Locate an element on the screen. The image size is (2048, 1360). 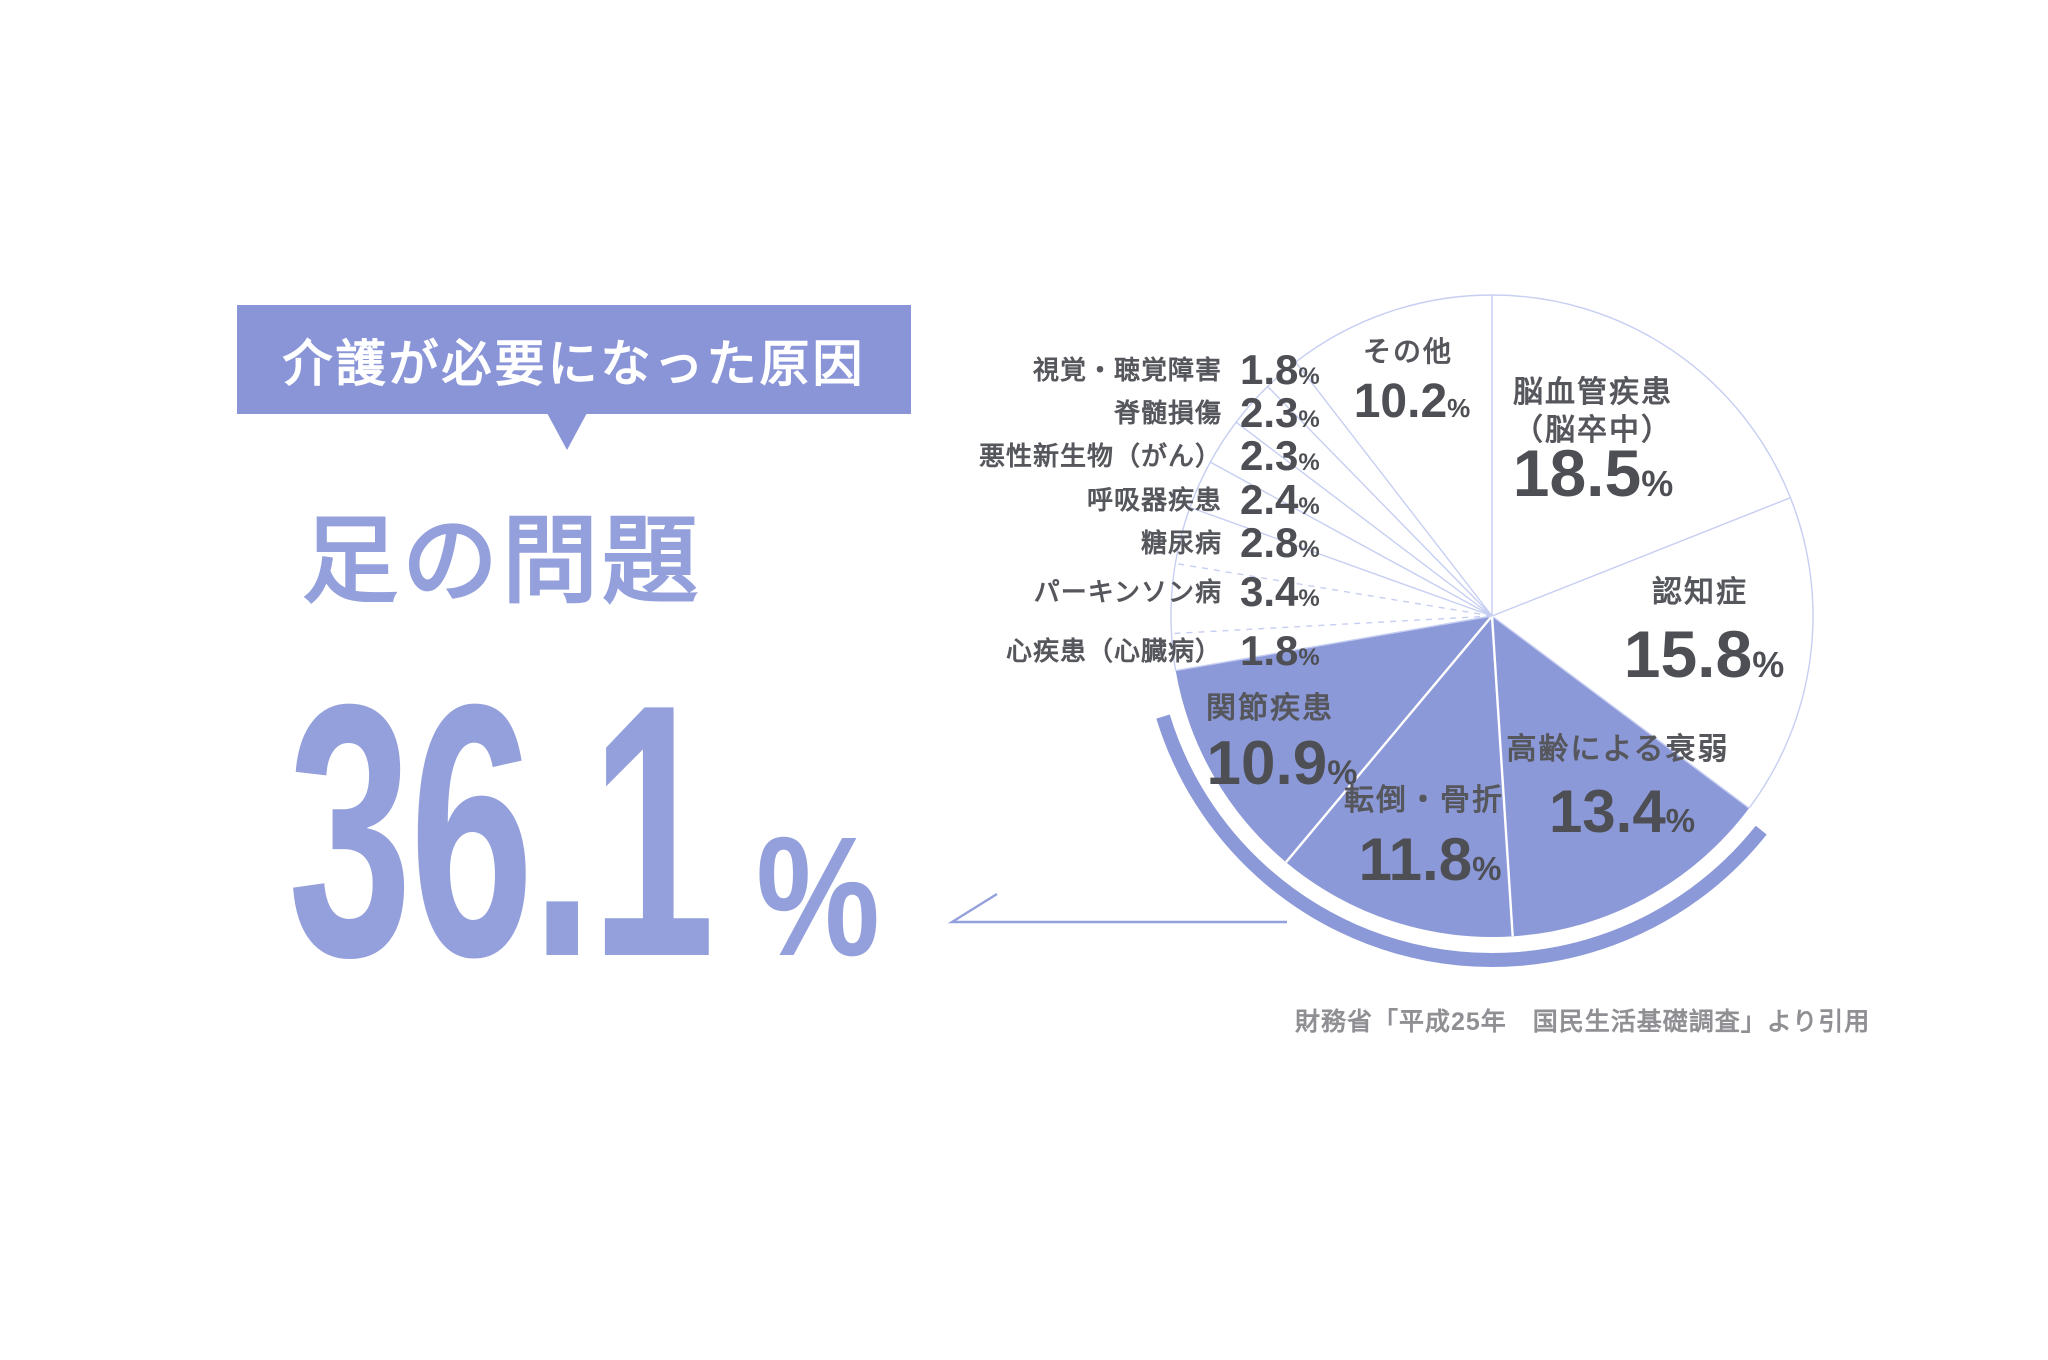
pie-slice-label: 糖尿病 is located at coordinates (1181, 543).